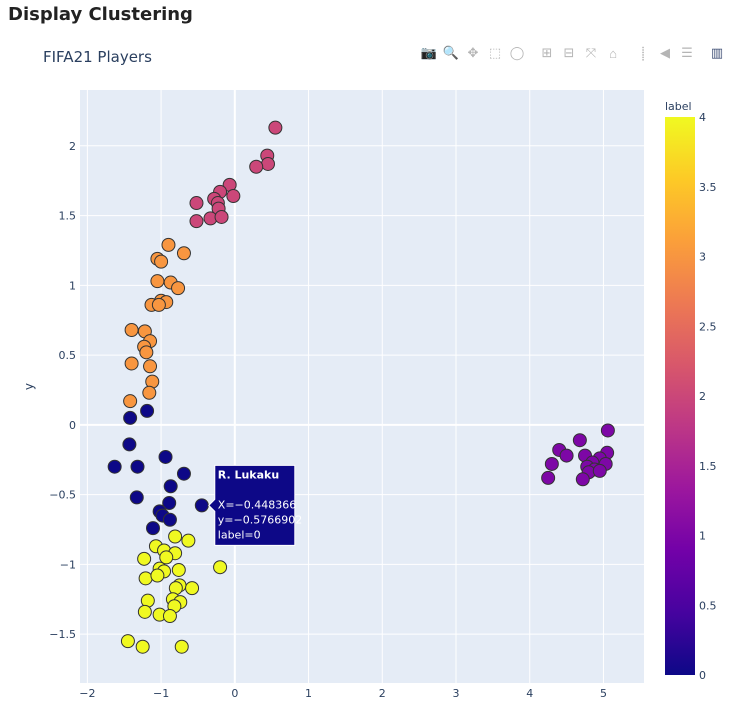 Image resolution: width=732 pixels, height=707 pixels. What do you see at coordinates (687, 52) in the screenshot?
I see `hover-compare-icon: ☰` at bounding box center [687, 52].